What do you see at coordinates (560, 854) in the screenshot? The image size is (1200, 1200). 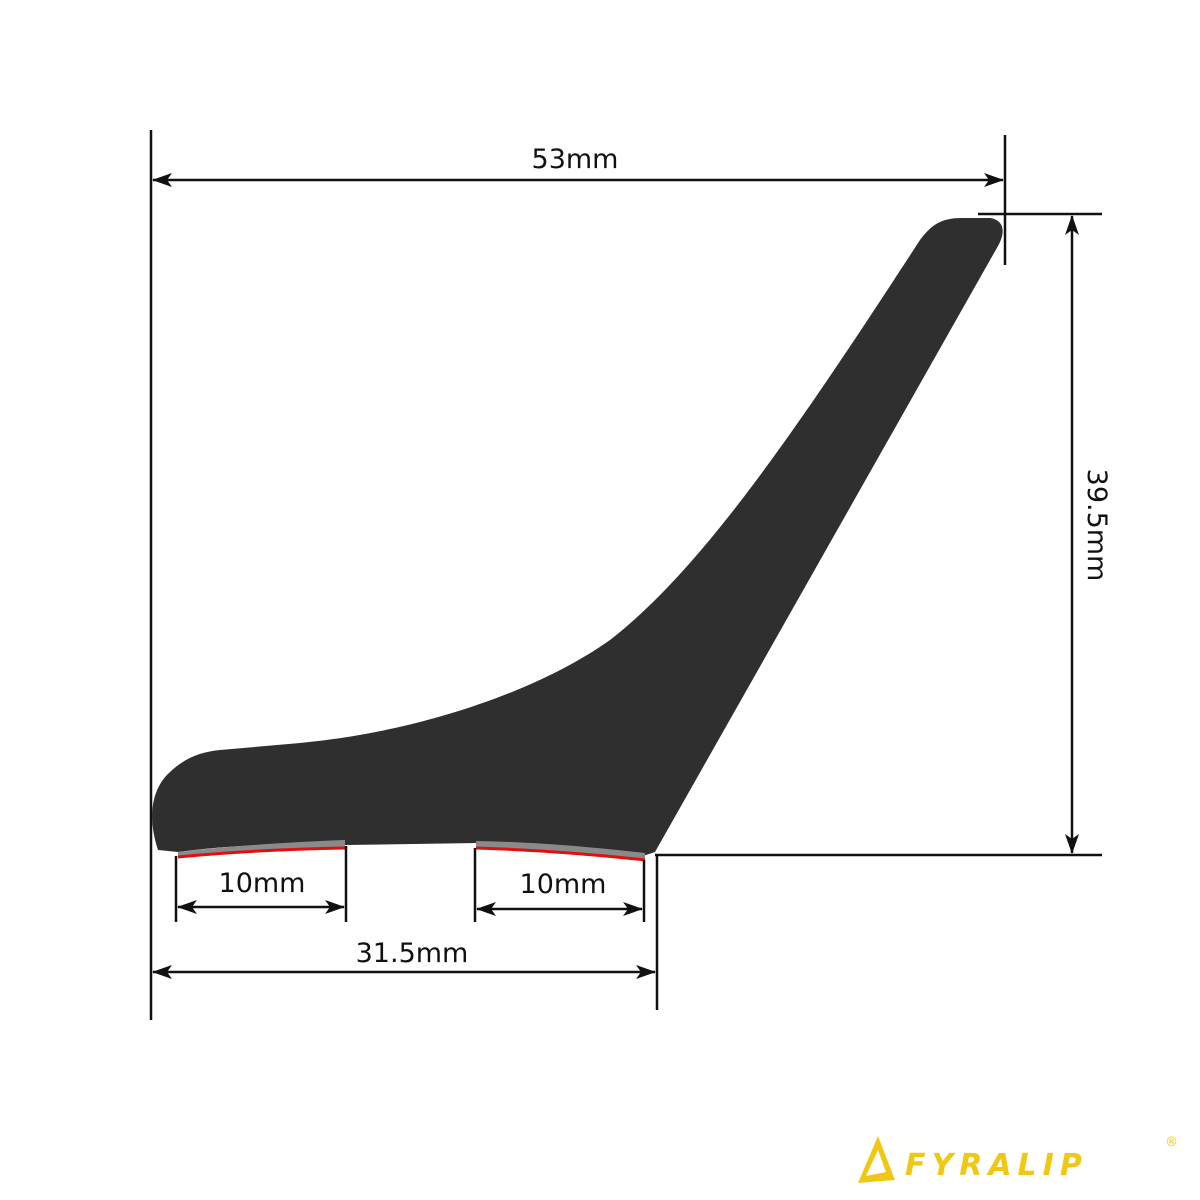 I see `tape-liner-right` at bounding box center [560, 854].